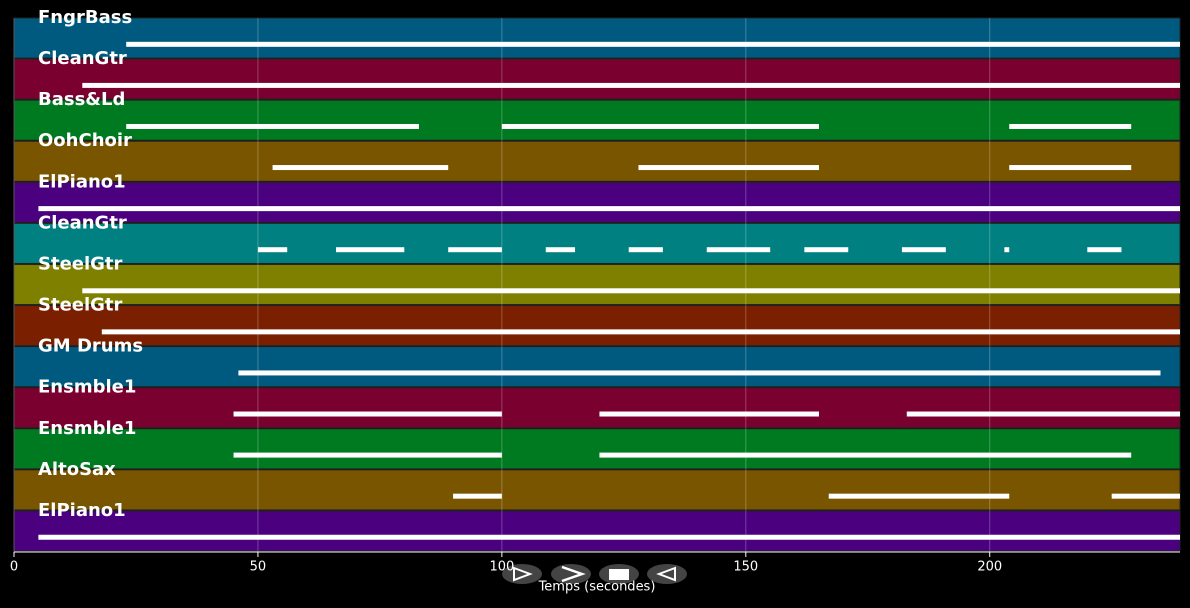  I want to click on x-tick-label: 100, so click(501, 567).